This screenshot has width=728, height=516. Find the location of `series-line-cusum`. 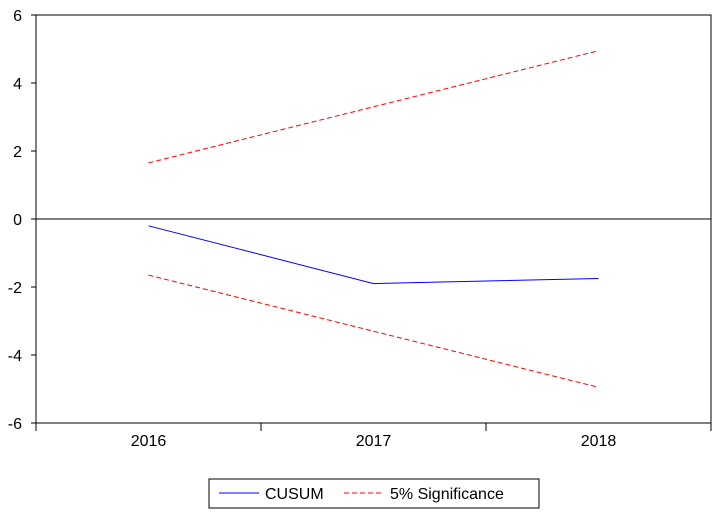

series-line-cusum is located at coordinates (373, 255).